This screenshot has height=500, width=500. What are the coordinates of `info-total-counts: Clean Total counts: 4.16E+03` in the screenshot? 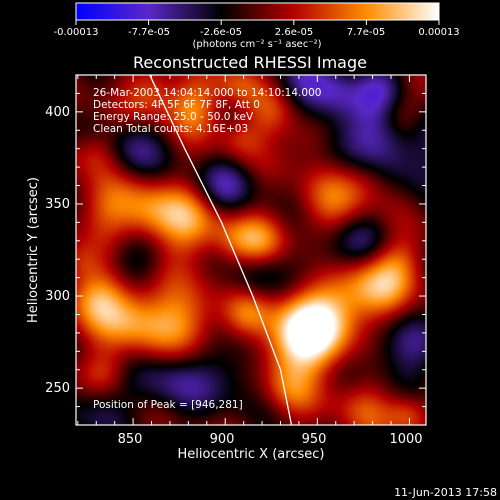 It's located at (170, 129).